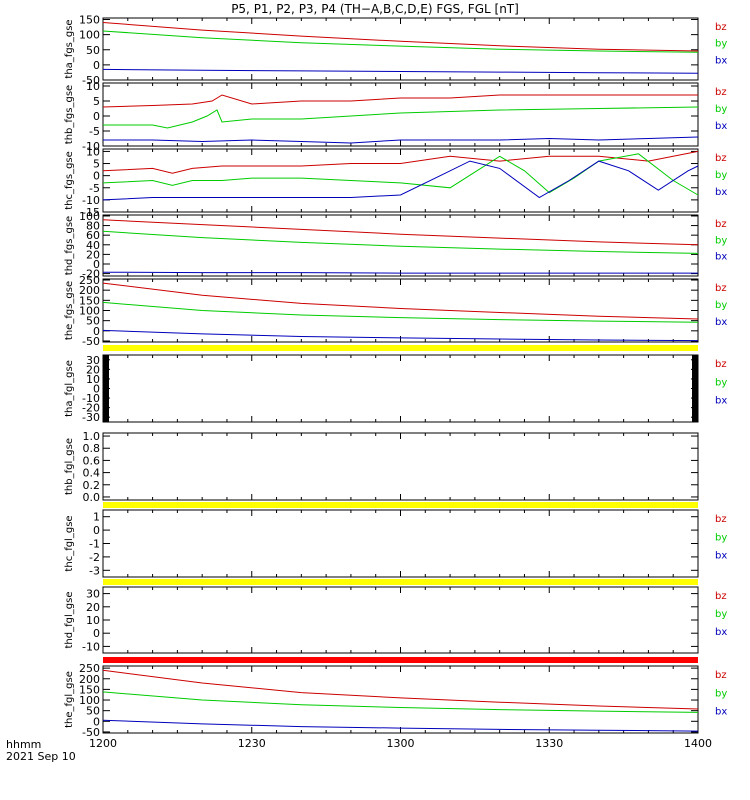 The width and height of the screenshot is (750, 800). Describe the element at coordinates (721, 192) in the screenshot. I see `legend-bx-2: bx` at that location.